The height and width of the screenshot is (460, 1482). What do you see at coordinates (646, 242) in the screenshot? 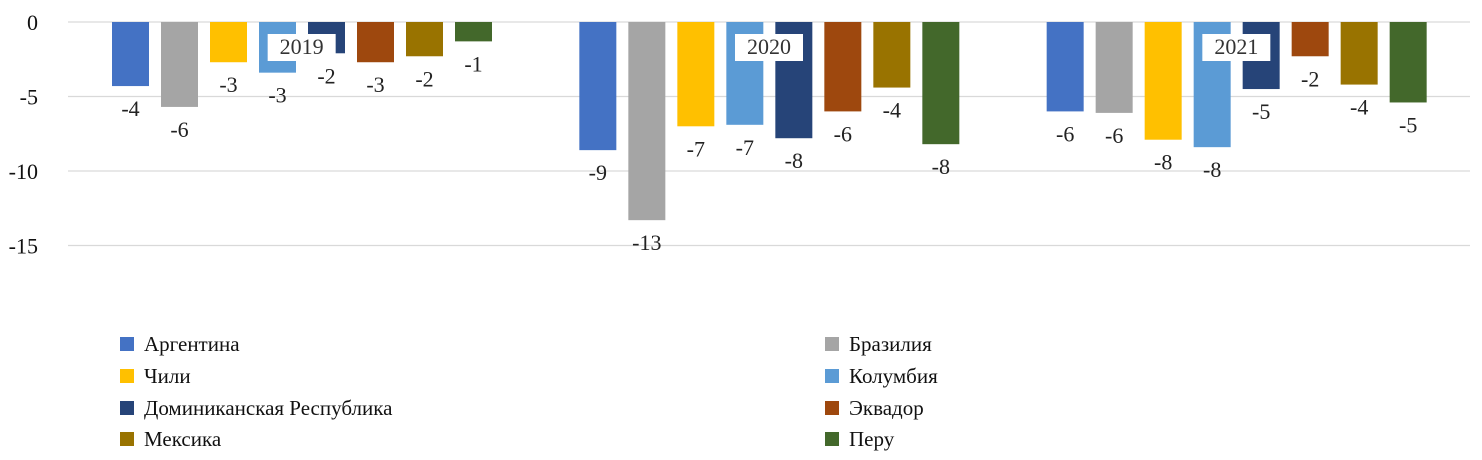
I see `data-label: -13` at bounding box center [646, 242].